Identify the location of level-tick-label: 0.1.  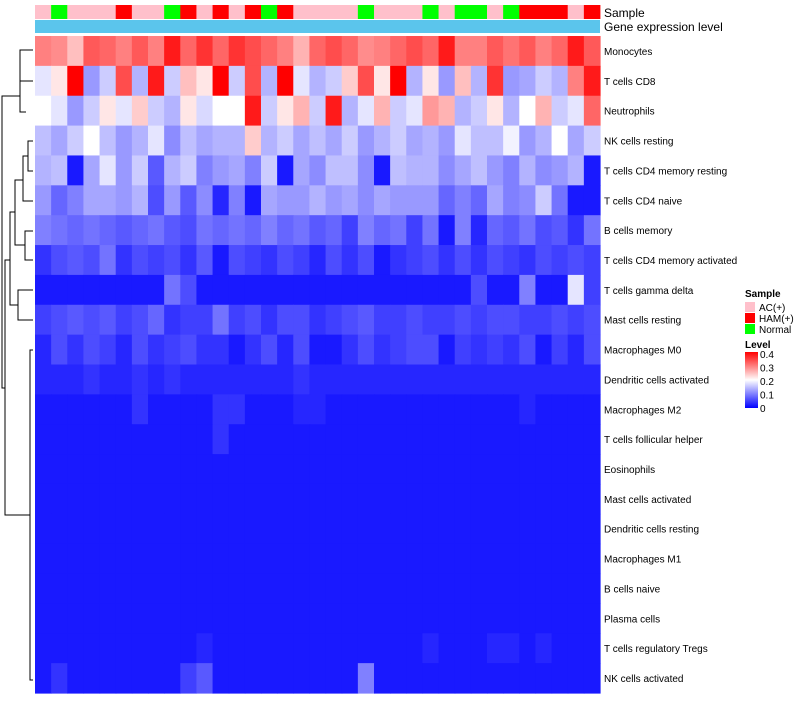
(767, 396).